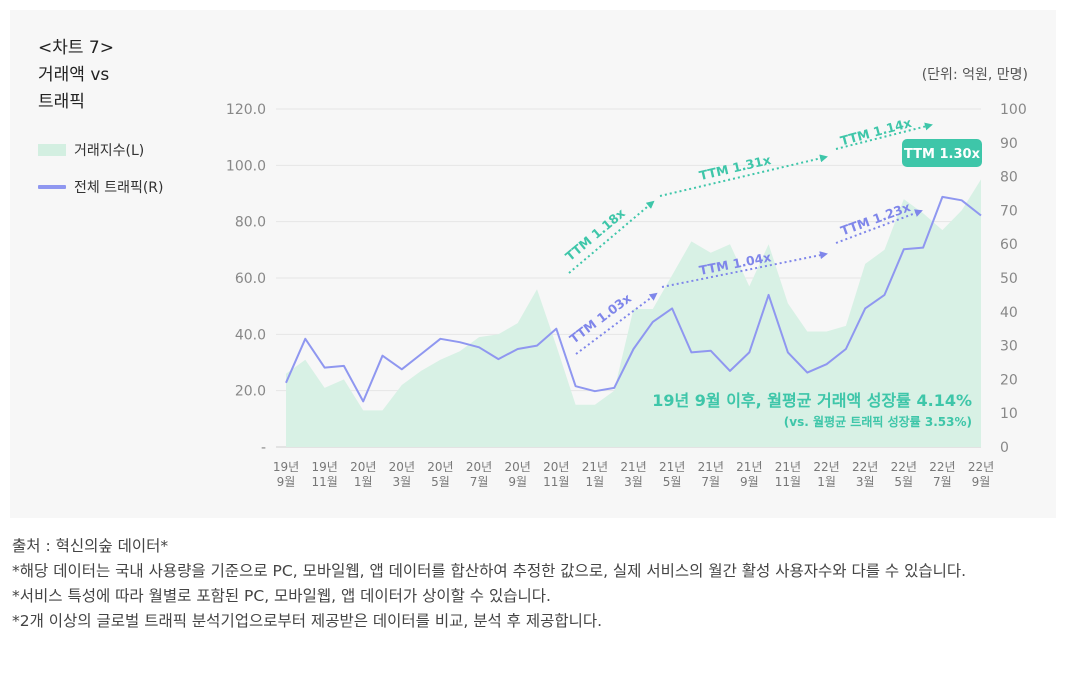 This screenshot has width=1066, height=690. Describe the element at coordinates (1009, 347) in the screenshot. I see `right-axis-tick: 30` at that location.